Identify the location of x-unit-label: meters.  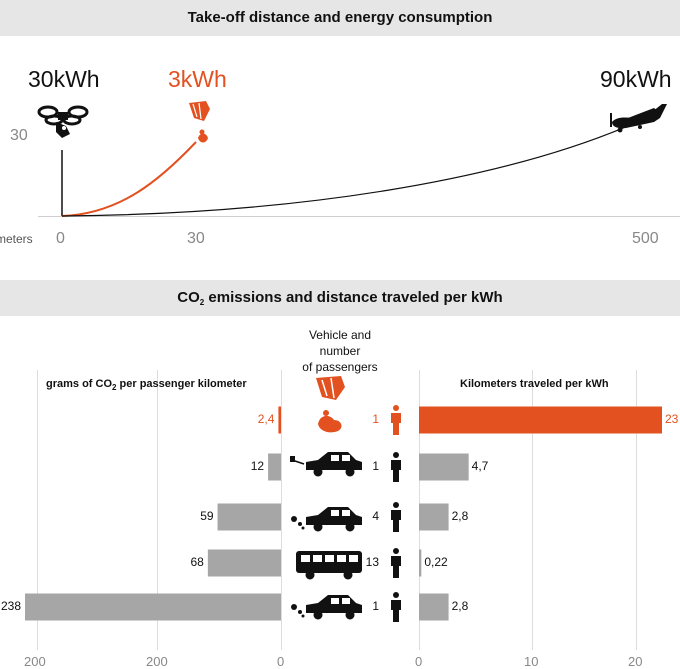
(16, 239).